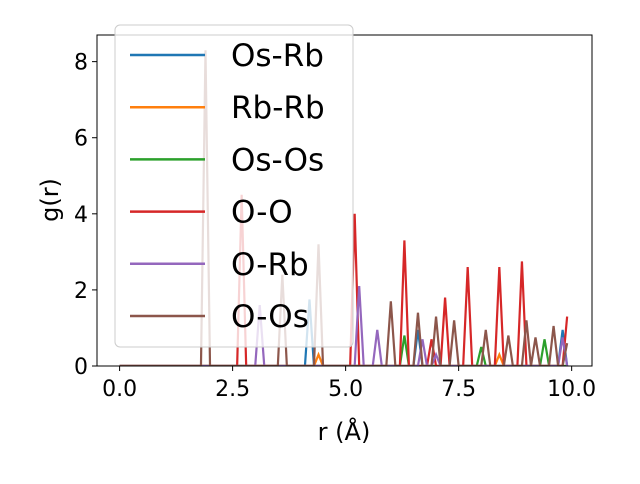 The height and width of the screenshot is (484, 640). Describe the element at coordinates (270, 265) in the screenshot. I see `legend-label: O-Rb` at that location.